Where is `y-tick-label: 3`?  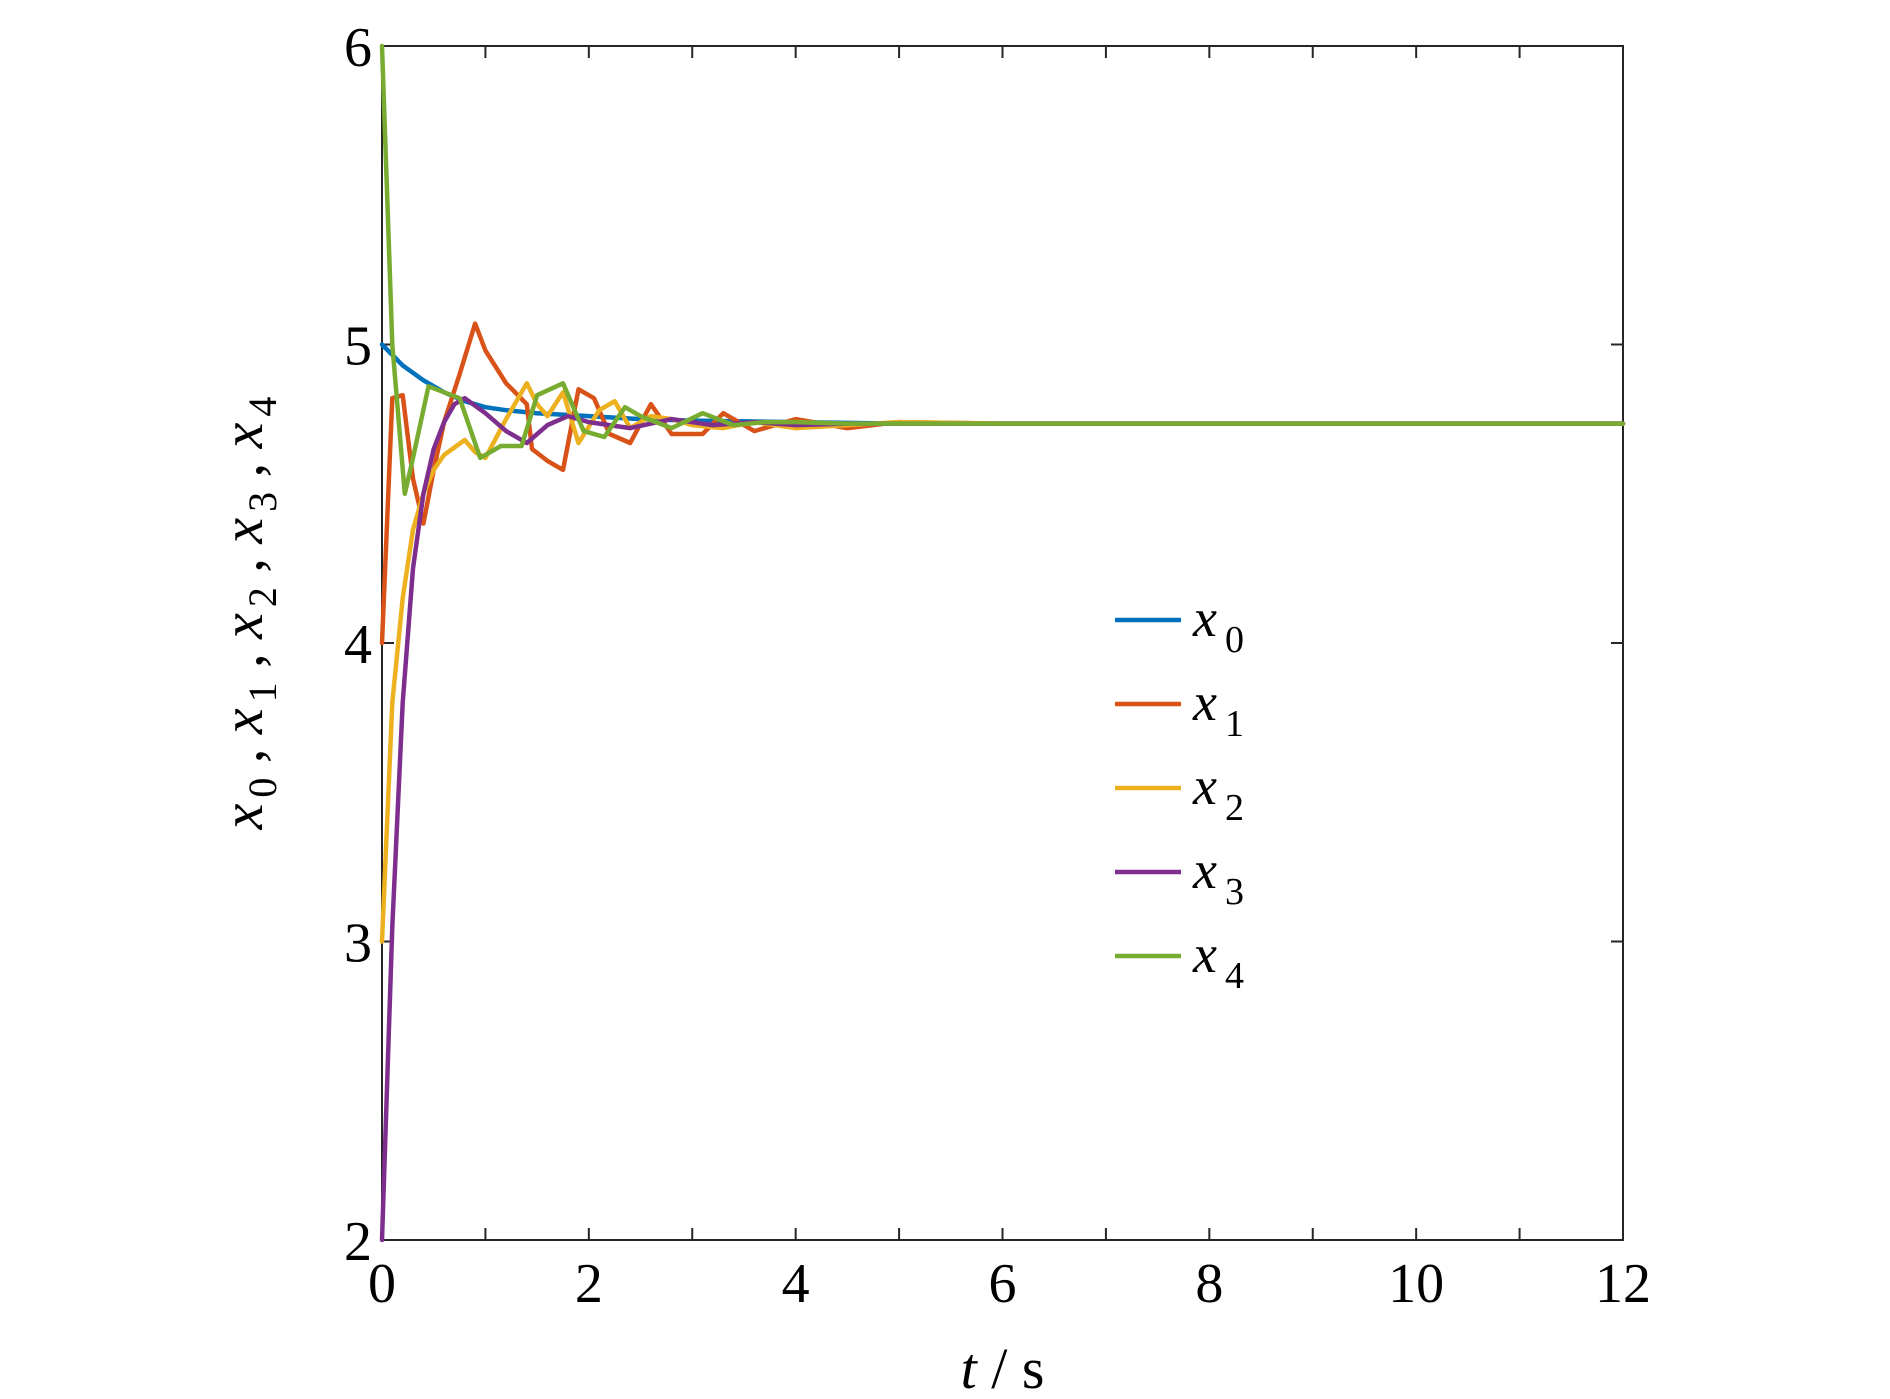
y-tick-label: 3 is located at coordinates (358, 944).